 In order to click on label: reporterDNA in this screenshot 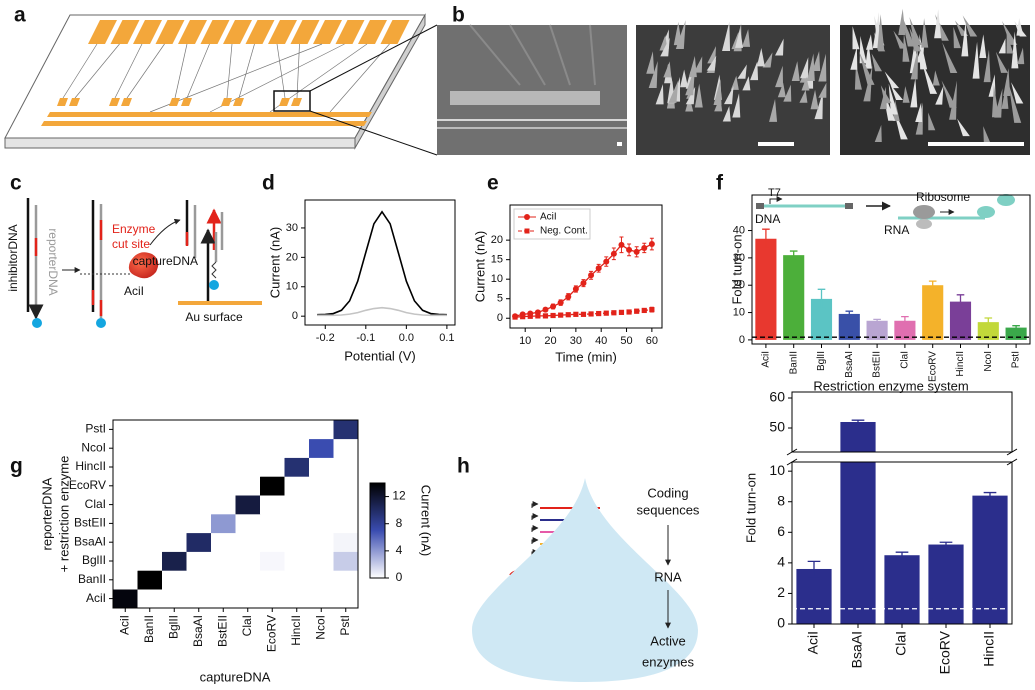, I will do `click(53, 261)`.